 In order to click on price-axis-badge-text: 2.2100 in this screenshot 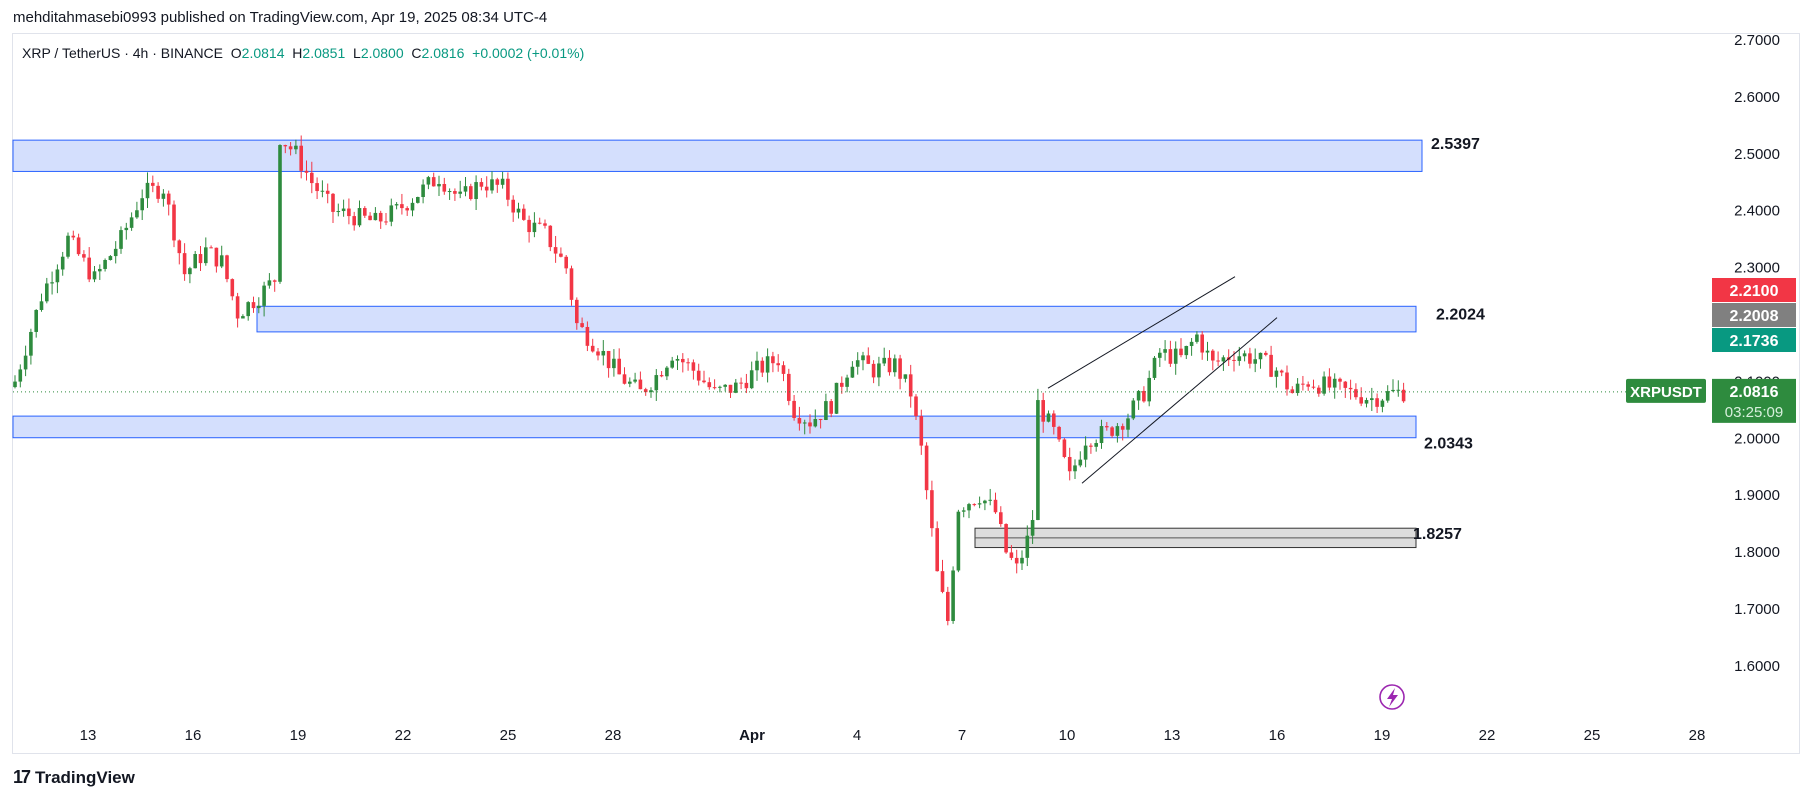, I will do `click(1754, 291)`.